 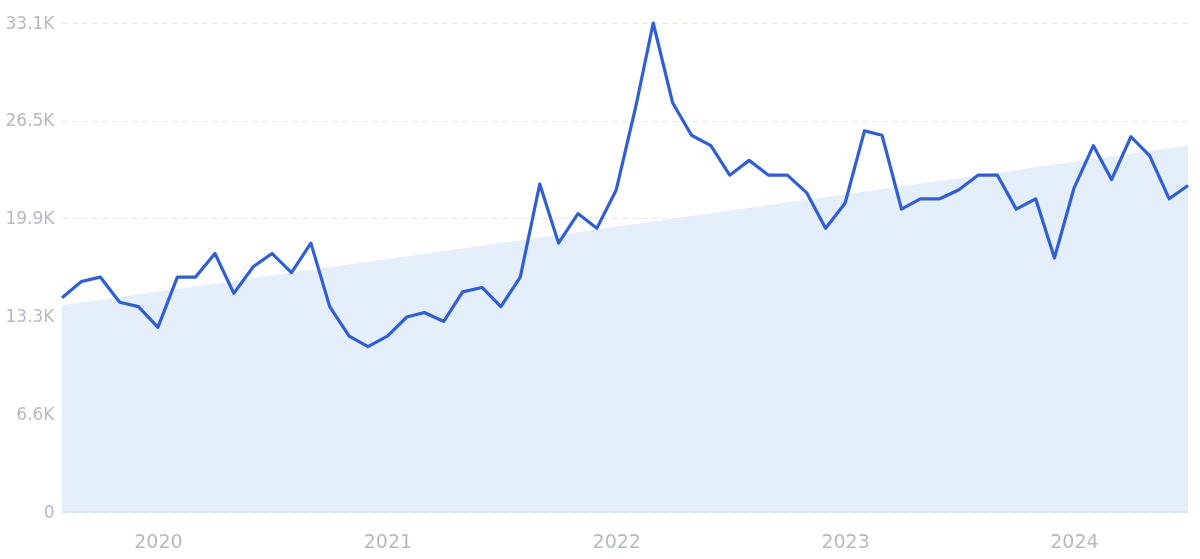 I want to click on x-tick-label: 2020, so click(x=158, y=540).